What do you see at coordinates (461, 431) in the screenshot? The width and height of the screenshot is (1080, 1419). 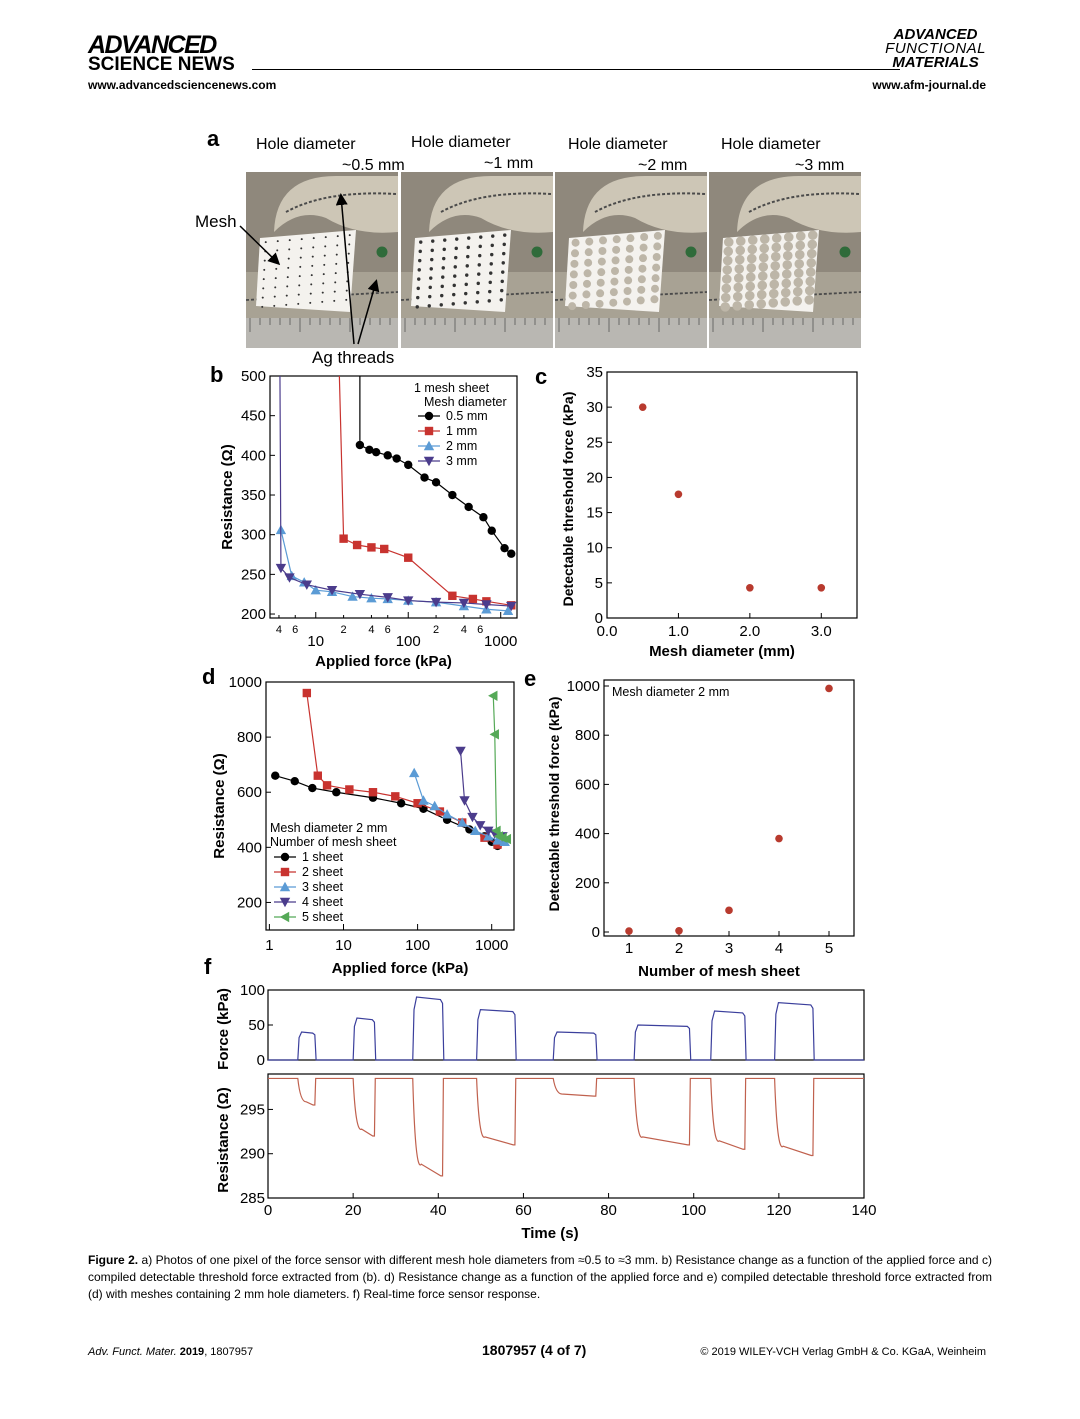 I see `chart-b-legend-label: 1 mm` at bounding box center [461, 431].